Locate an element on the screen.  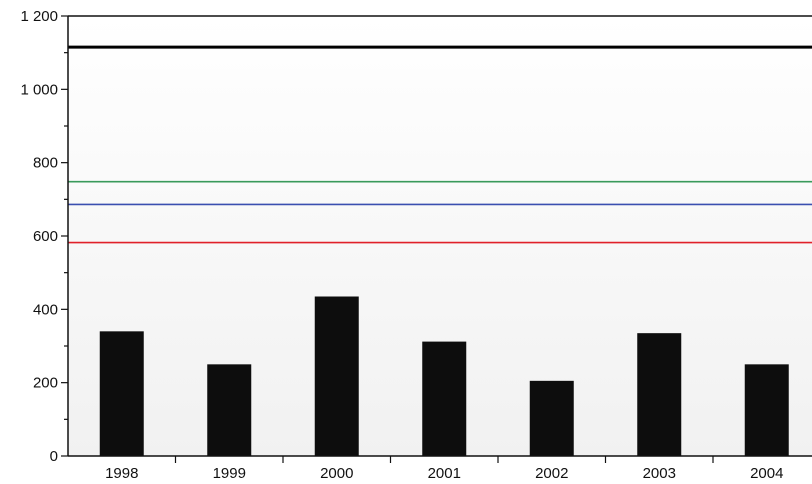
bar-2004 is located at coordinates (766, 410).